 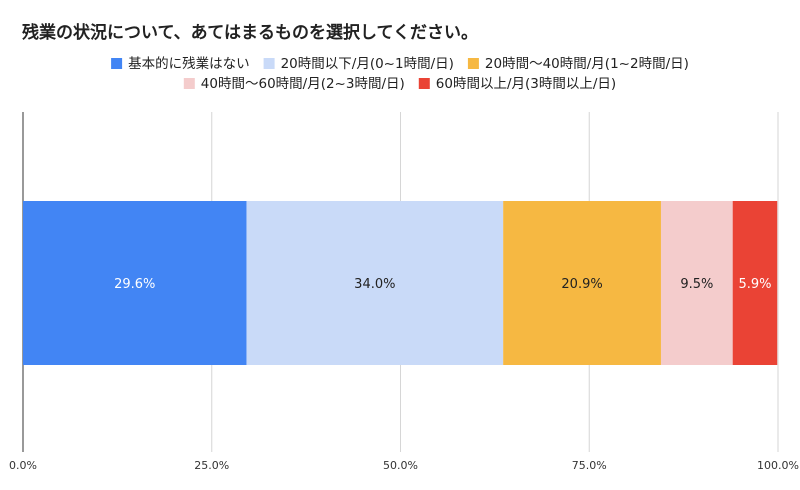 I want to click on legend-label: 40時間〜60時間/月(2~3時間/日), so click(x=303, y=84).